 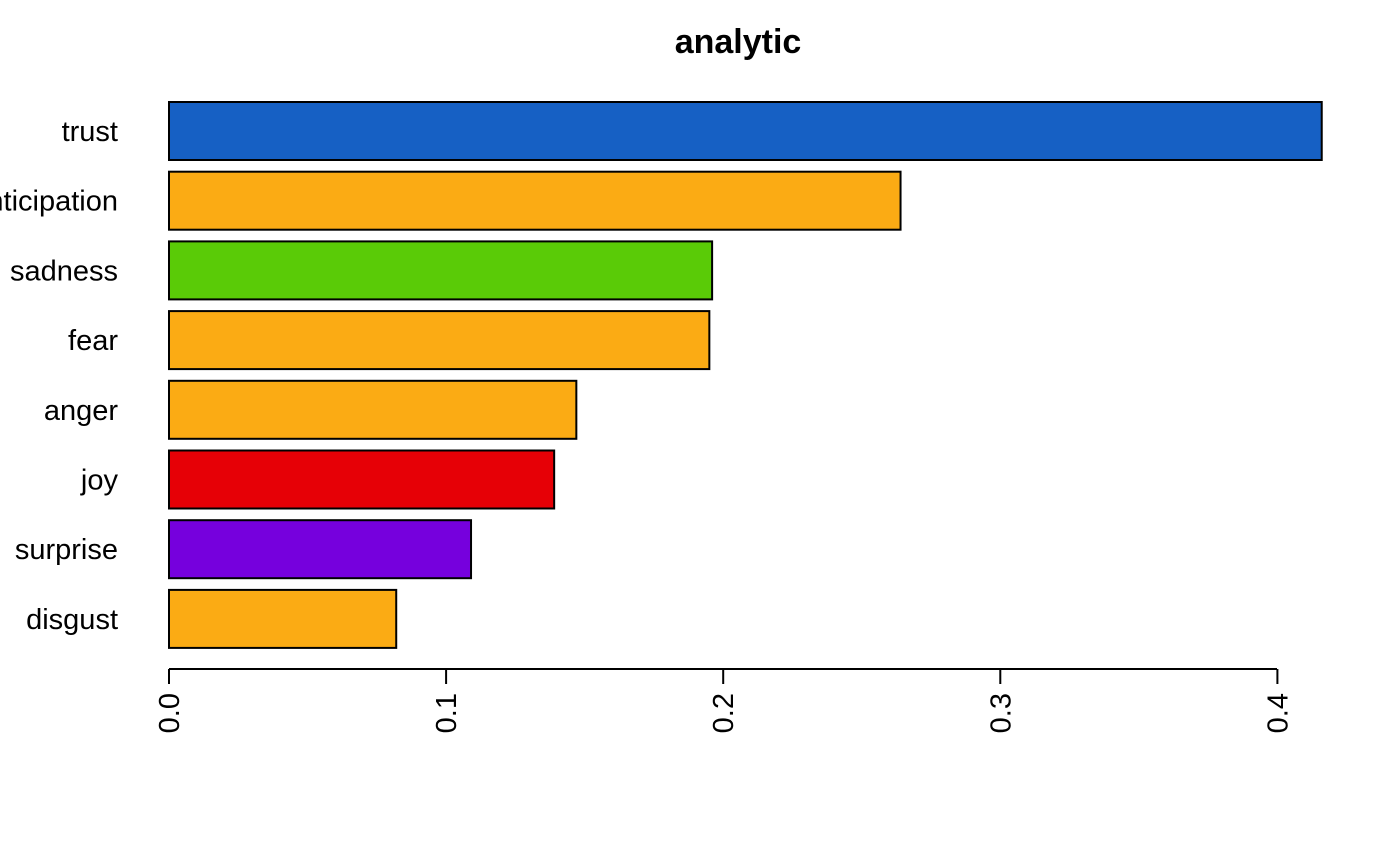 What do you see at coordinates (441, 270) in the screenshot?
I see `bar-sadness` at bounding box center [441, 270].